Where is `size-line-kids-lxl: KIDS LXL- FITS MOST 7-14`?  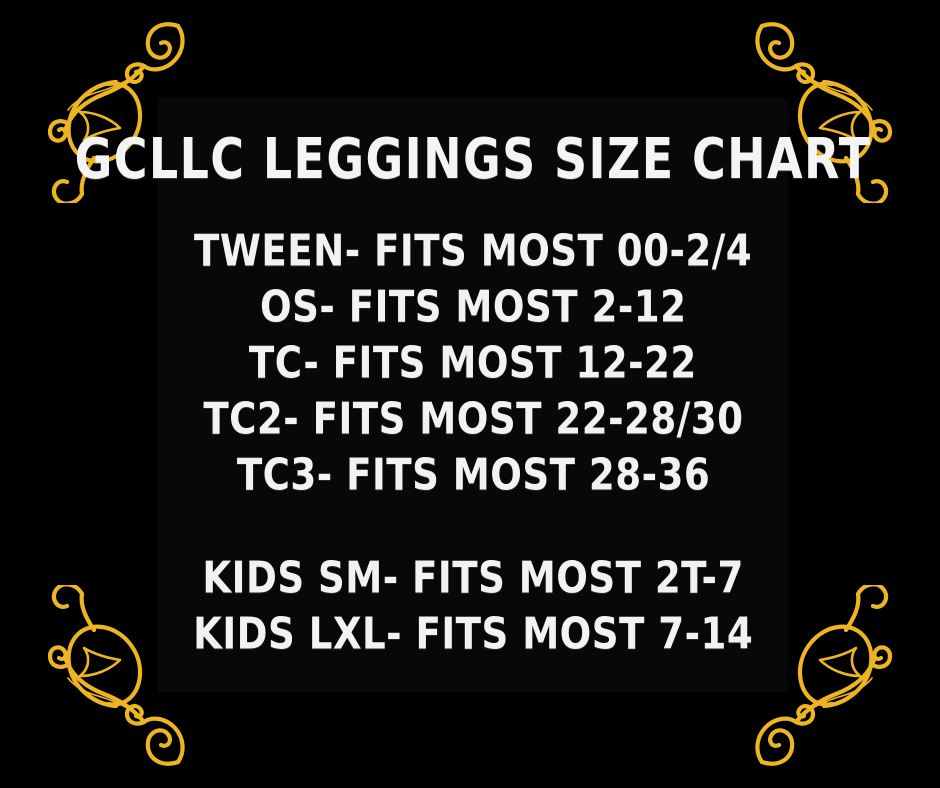 size-line-kids-lxl: KIDS LXL- FITS MOST 7-14 is located at coordinates (473, 634).